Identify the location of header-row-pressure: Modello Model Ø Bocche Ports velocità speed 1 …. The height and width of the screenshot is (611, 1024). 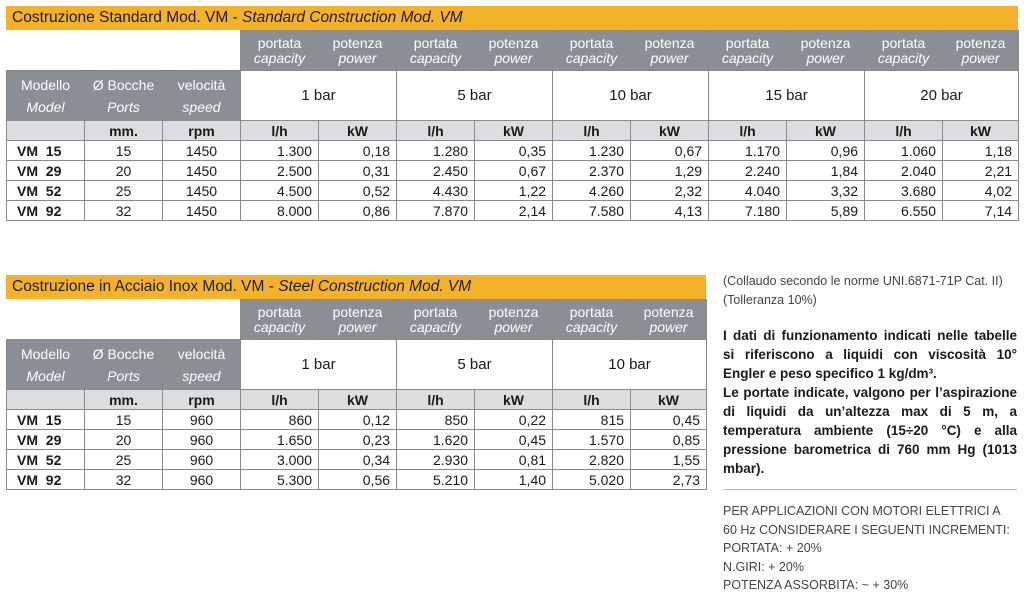
(357, 364).